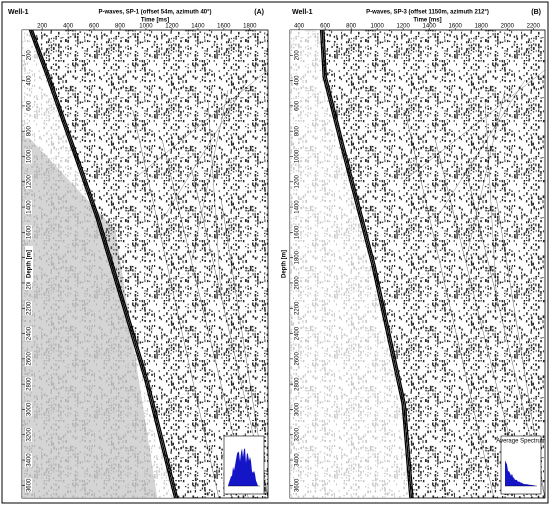 This screenshot has width=550, height=510. What do you see at coordinates (534, 27) in the screenshot?
I see `x-tick-label: 2200` at bounding box center [534, 27].